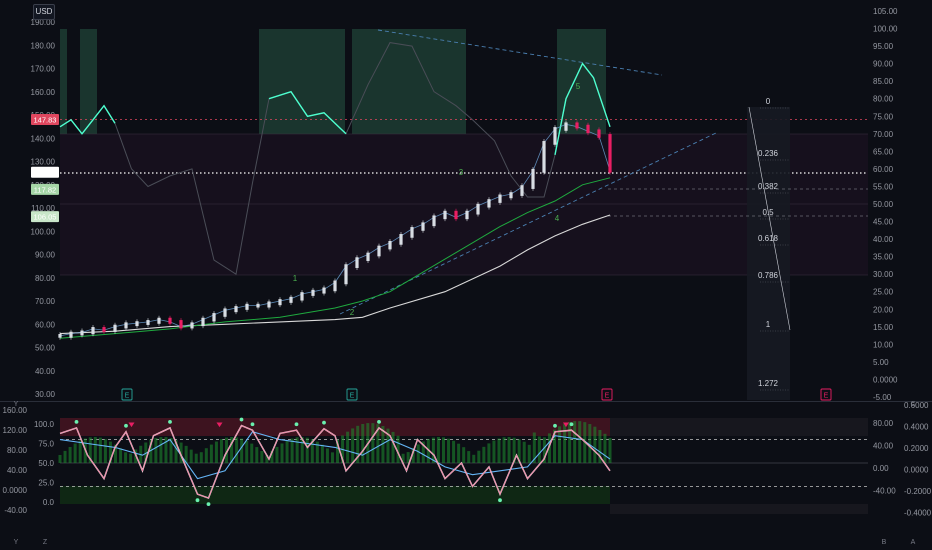  What do you see at coordinates (768, 186) in the screenshot?
I see `fib-level-label: 0.382` at bounding box center [768, 186].